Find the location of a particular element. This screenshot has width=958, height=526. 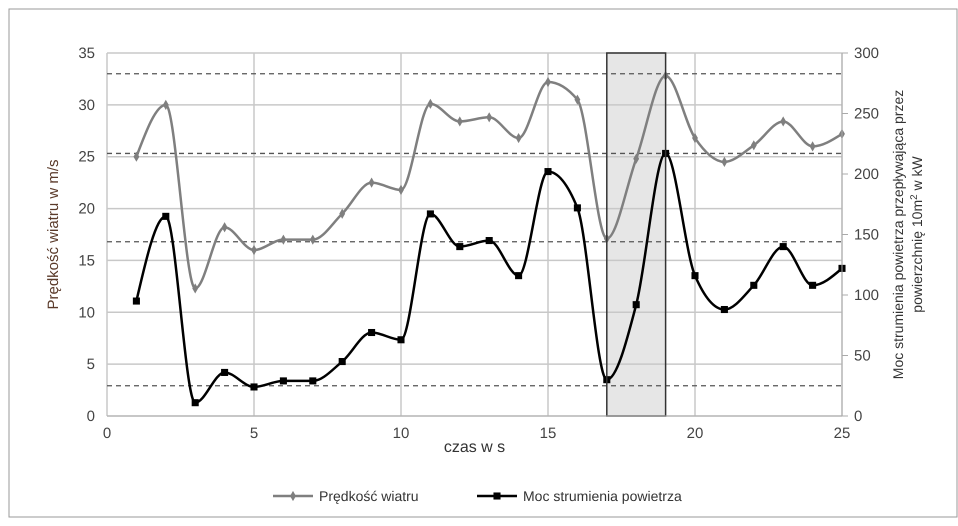

y-tick-label: 15 is located at coordinates (86, 261).